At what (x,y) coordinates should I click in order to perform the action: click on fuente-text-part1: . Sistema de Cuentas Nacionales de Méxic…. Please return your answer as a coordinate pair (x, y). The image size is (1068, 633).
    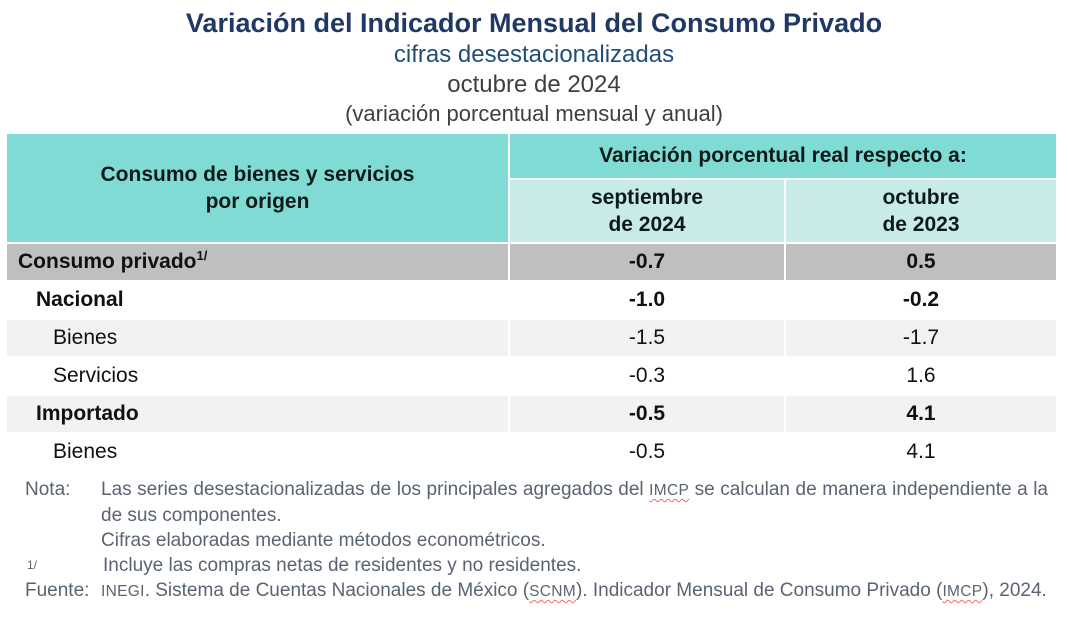
    Looking at the image, I should click on (337, 590).